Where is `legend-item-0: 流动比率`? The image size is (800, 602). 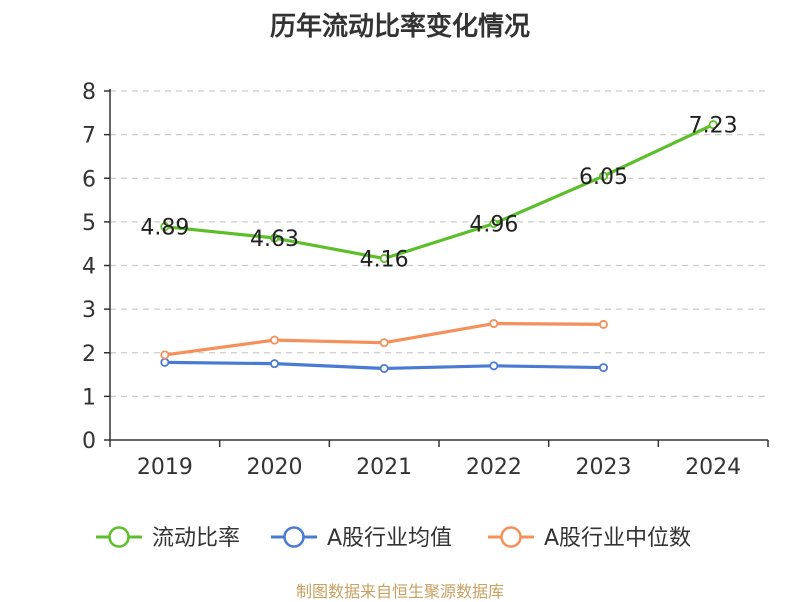 legend-item-0: 流动比率 is located at coordinates (168, 538).